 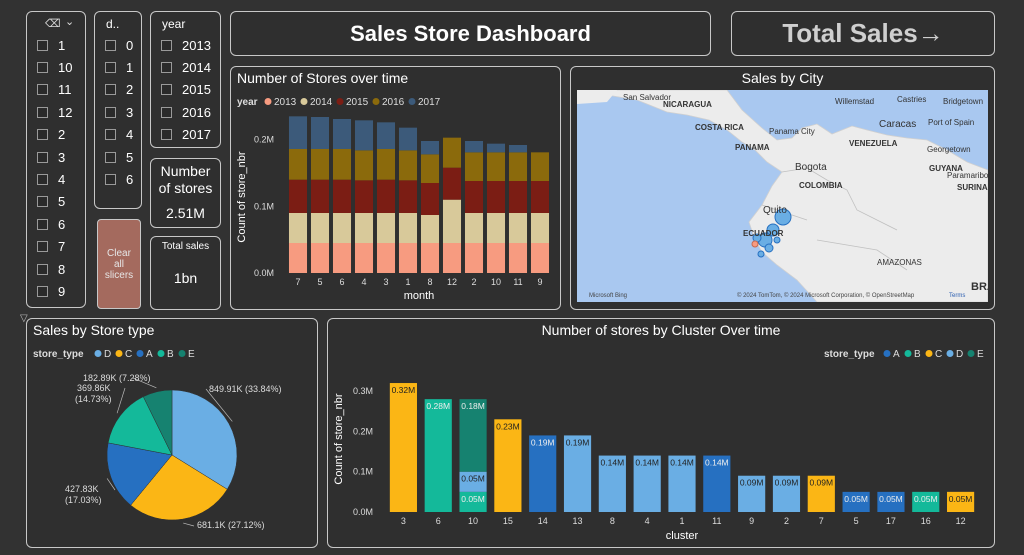 I want to click on day-slicer-item: 5, so click(x=119, y=157).